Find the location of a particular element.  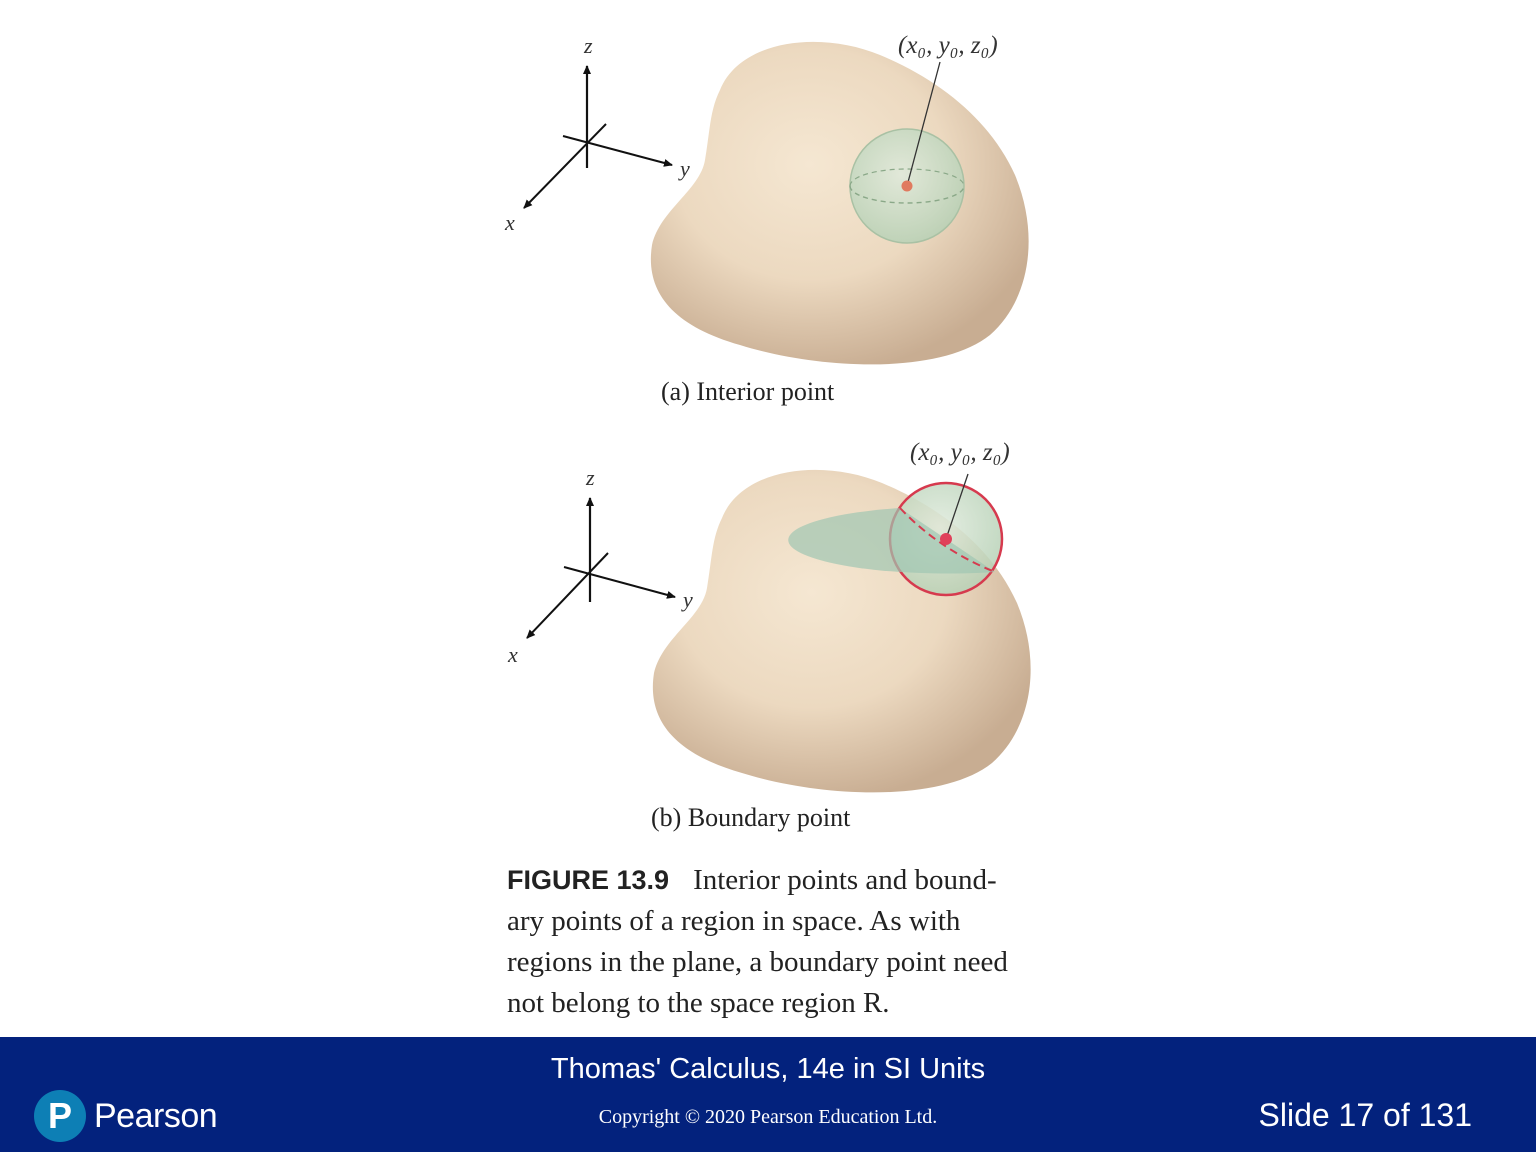

pearson-logo-text: Pearson is located at coordinates (156, 1115).